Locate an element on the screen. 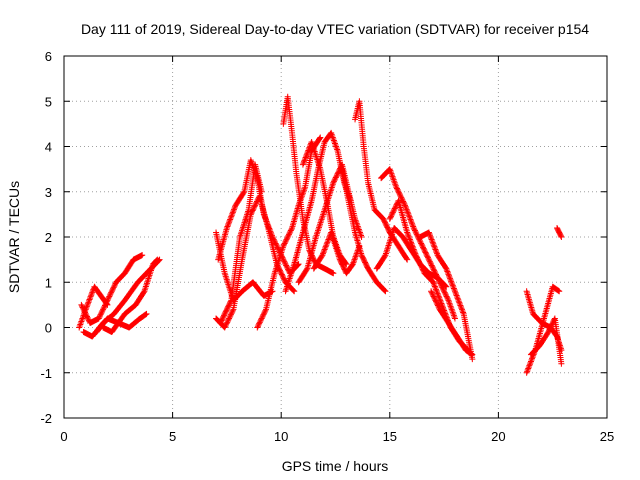  x-axis-title: GPS time / hours is located at coordinates (335, 466).